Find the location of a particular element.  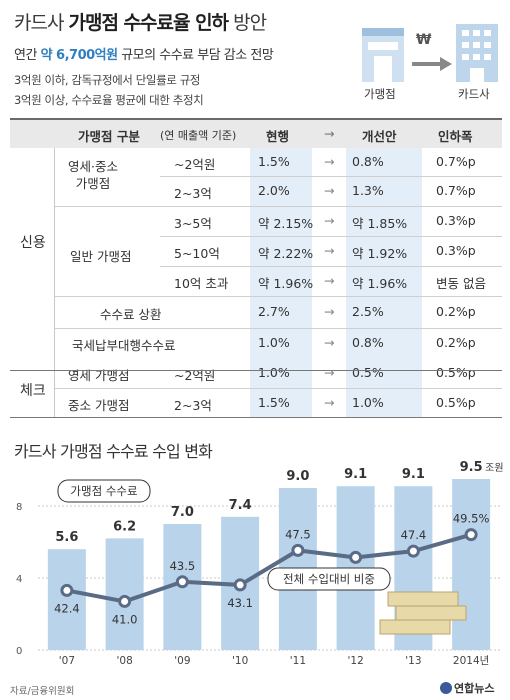

x-tick-label: '07 is located at coordinates (67, 661).